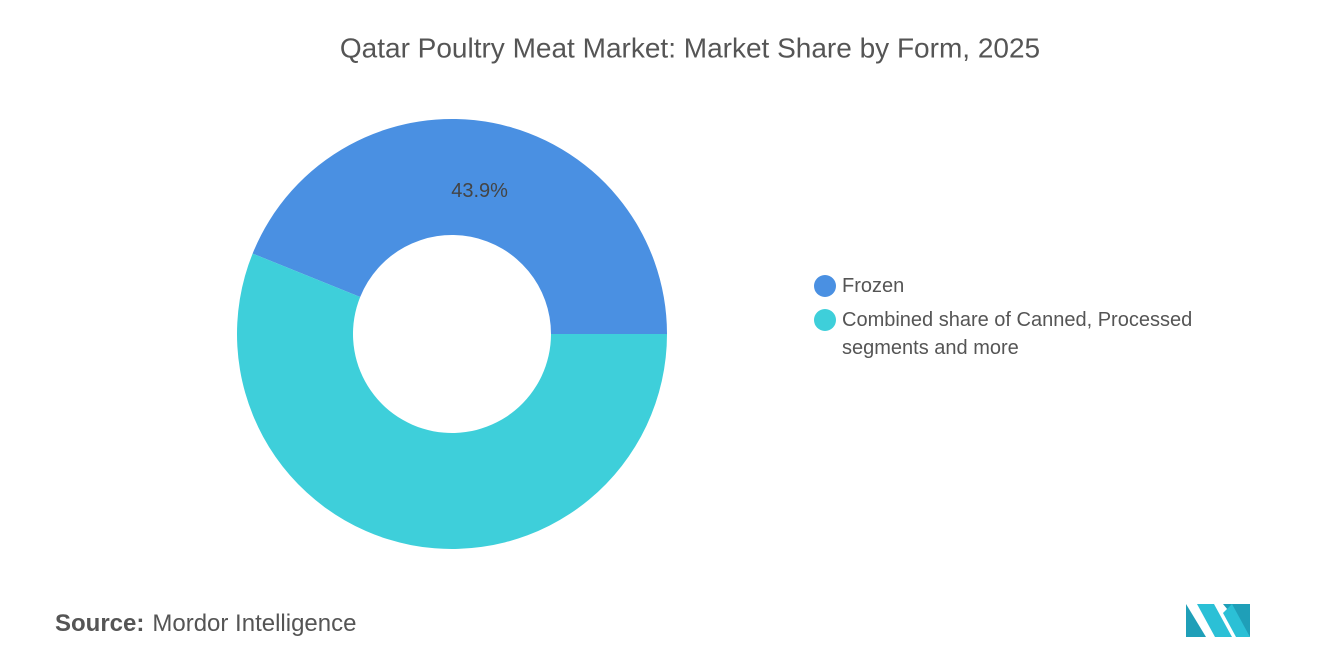 The width and height of the screenshot is (1320, 665). I want to click on source: Source: Mordor Intelligence, so click(205, 624).